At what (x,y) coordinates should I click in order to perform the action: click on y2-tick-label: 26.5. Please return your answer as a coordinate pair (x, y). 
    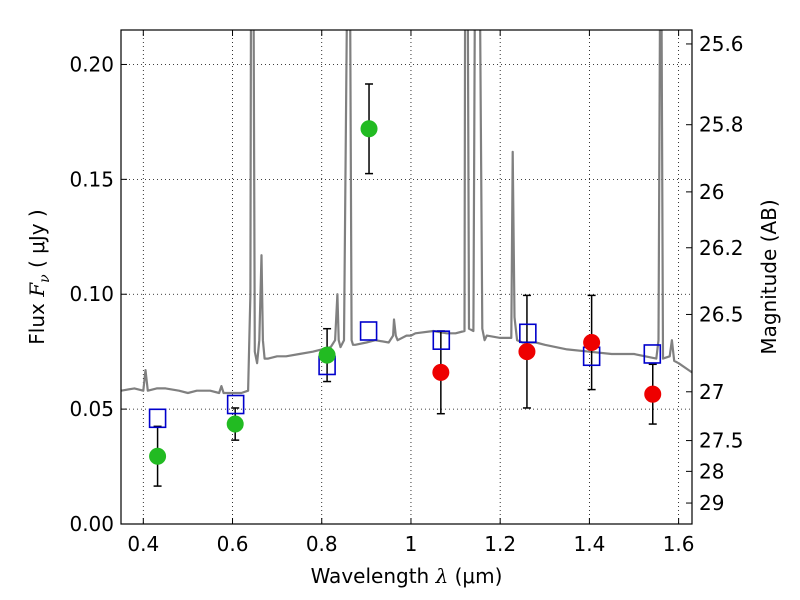
    Looking at the image, I should click on (721, 314).